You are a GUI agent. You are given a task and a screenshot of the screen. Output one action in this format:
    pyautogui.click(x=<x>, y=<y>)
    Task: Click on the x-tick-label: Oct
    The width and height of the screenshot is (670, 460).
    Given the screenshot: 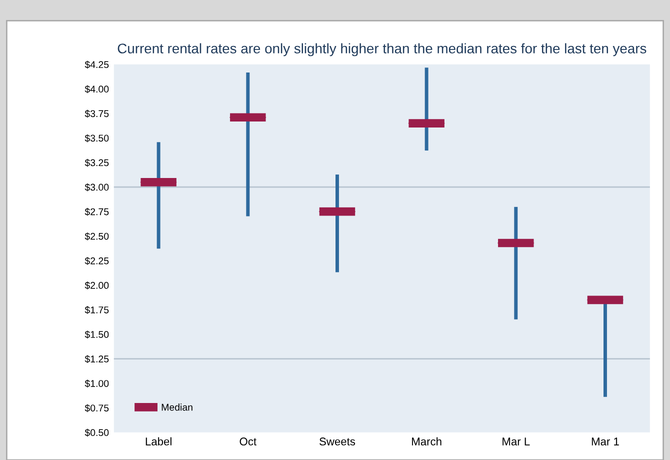 What is the action you would take?
    pyautogui.click(x=248, y=442)
    